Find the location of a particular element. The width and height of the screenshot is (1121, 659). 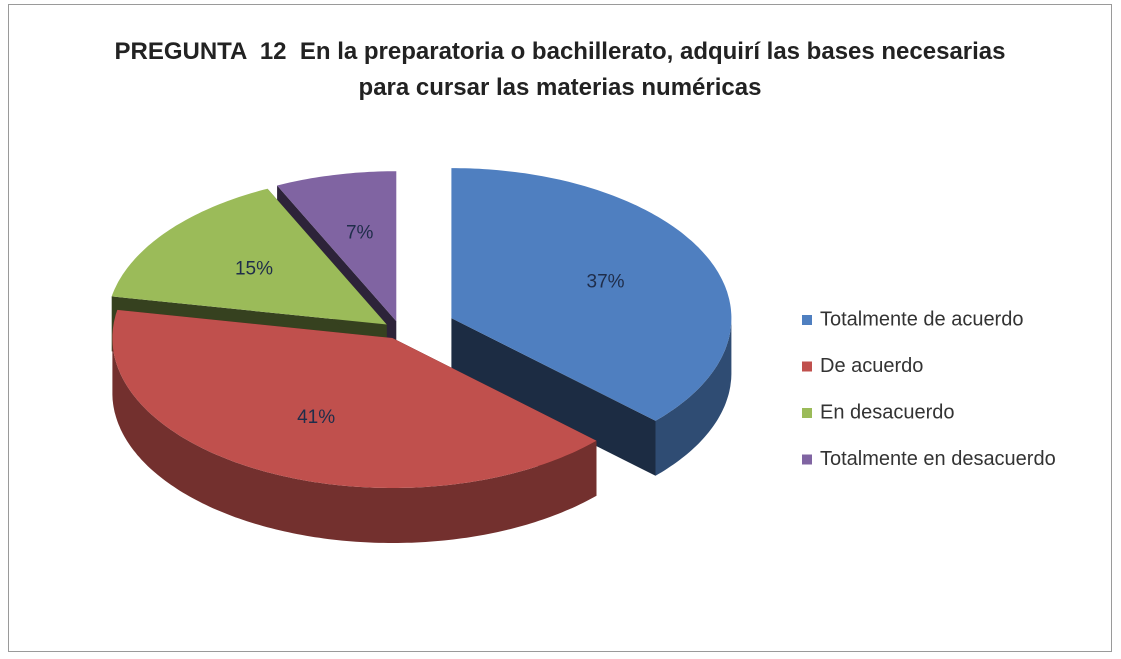

data-label: 15% is located at coordinates (254, 268).